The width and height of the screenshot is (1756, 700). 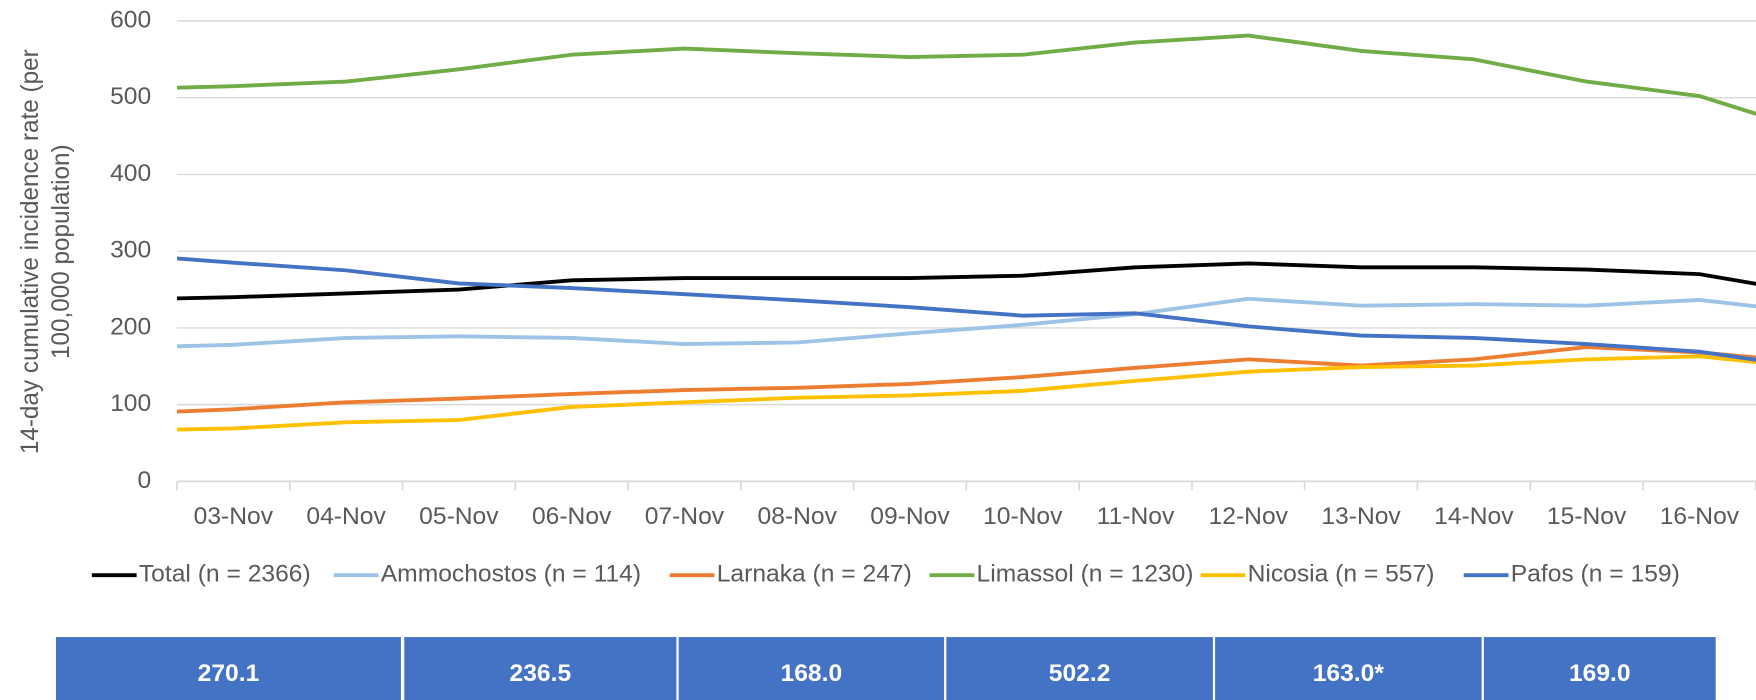 I want to click on table-cell-text: 169.0, so click(x=1600, y=673).